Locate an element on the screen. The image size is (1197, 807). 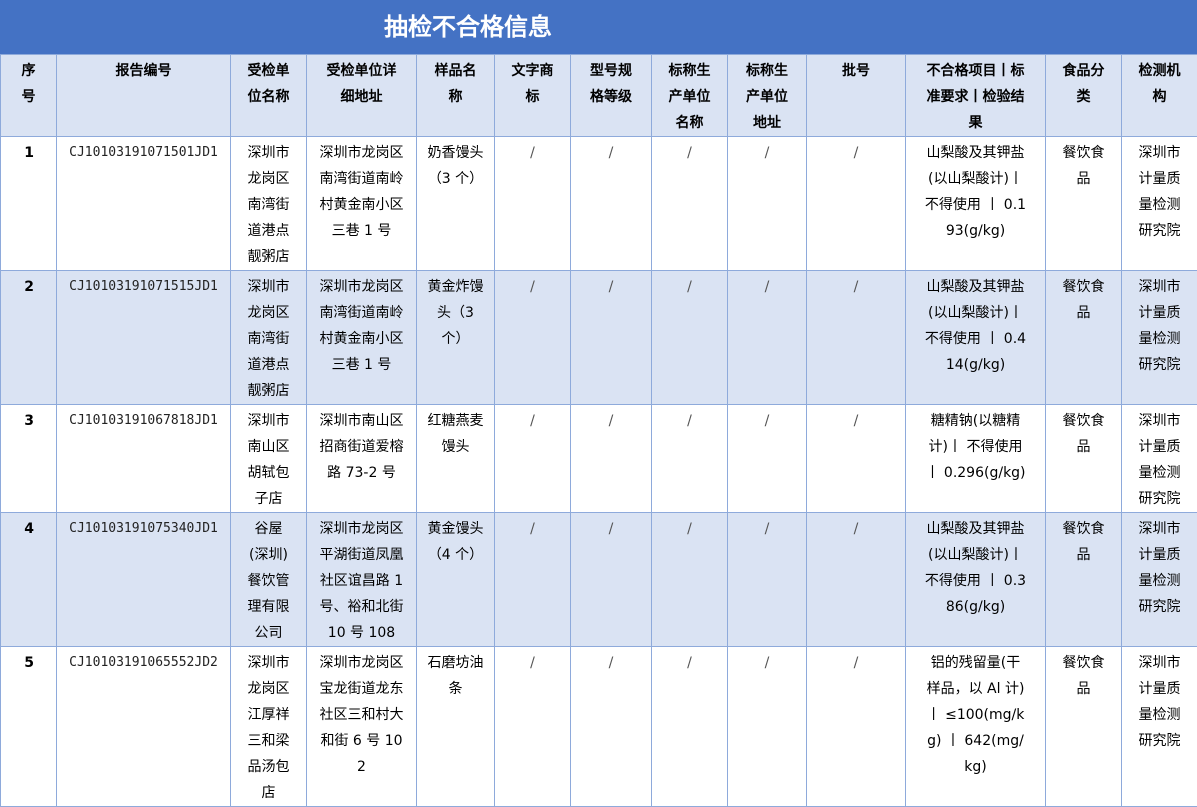
column-header-spec-grade: 型号规格等级 is located at coordinates (611, 96).